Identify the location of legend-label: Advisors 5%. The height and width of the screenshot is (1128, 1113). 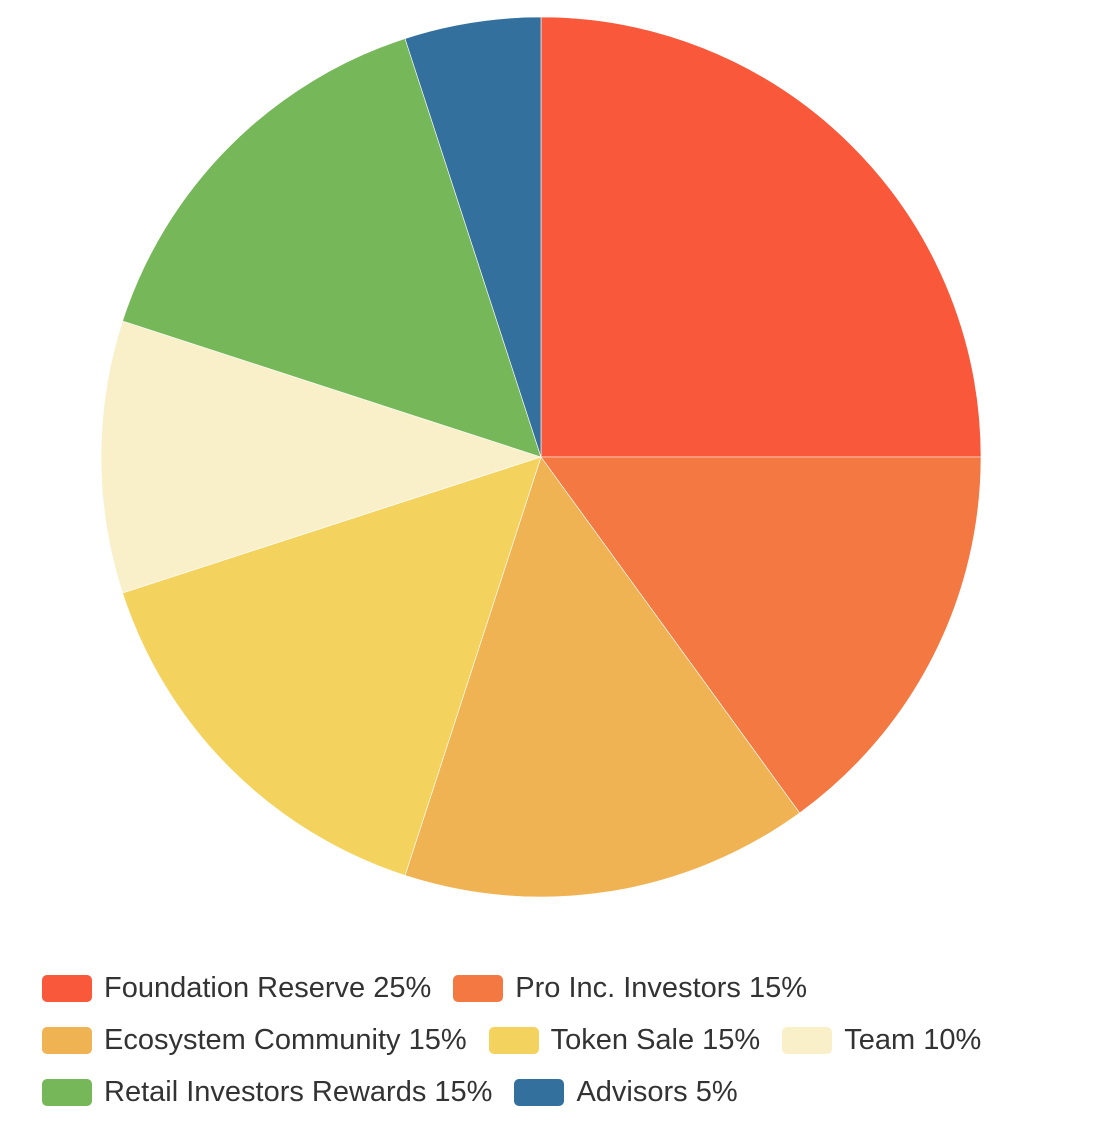
(657, 1091).